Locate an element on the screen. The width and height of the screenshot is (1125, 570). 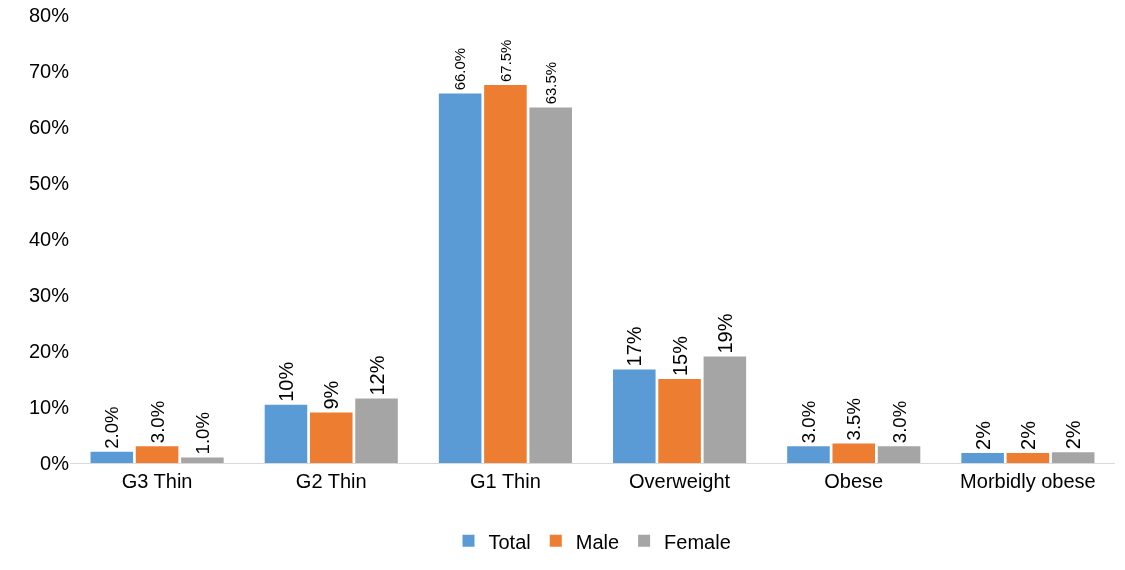
x-tick-label: G2 Thin is located at coordinates (331, 481).